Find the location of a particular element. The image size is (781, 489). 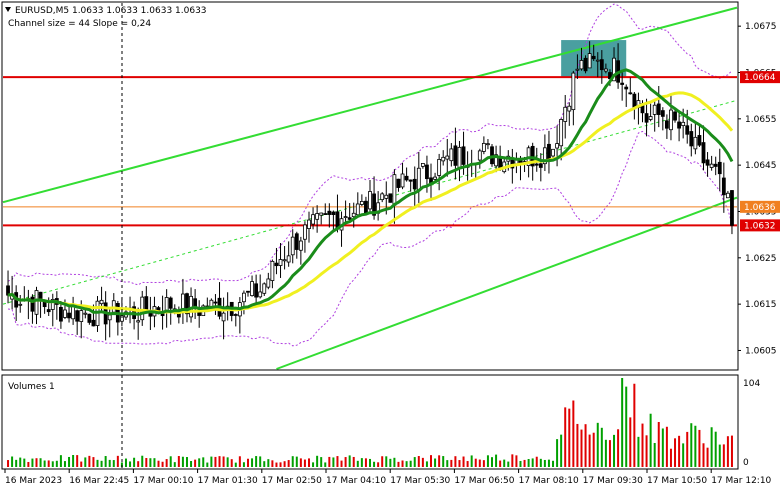

time-tick-label: 17 Mar 06:50 is located at coordinates (484, 481).